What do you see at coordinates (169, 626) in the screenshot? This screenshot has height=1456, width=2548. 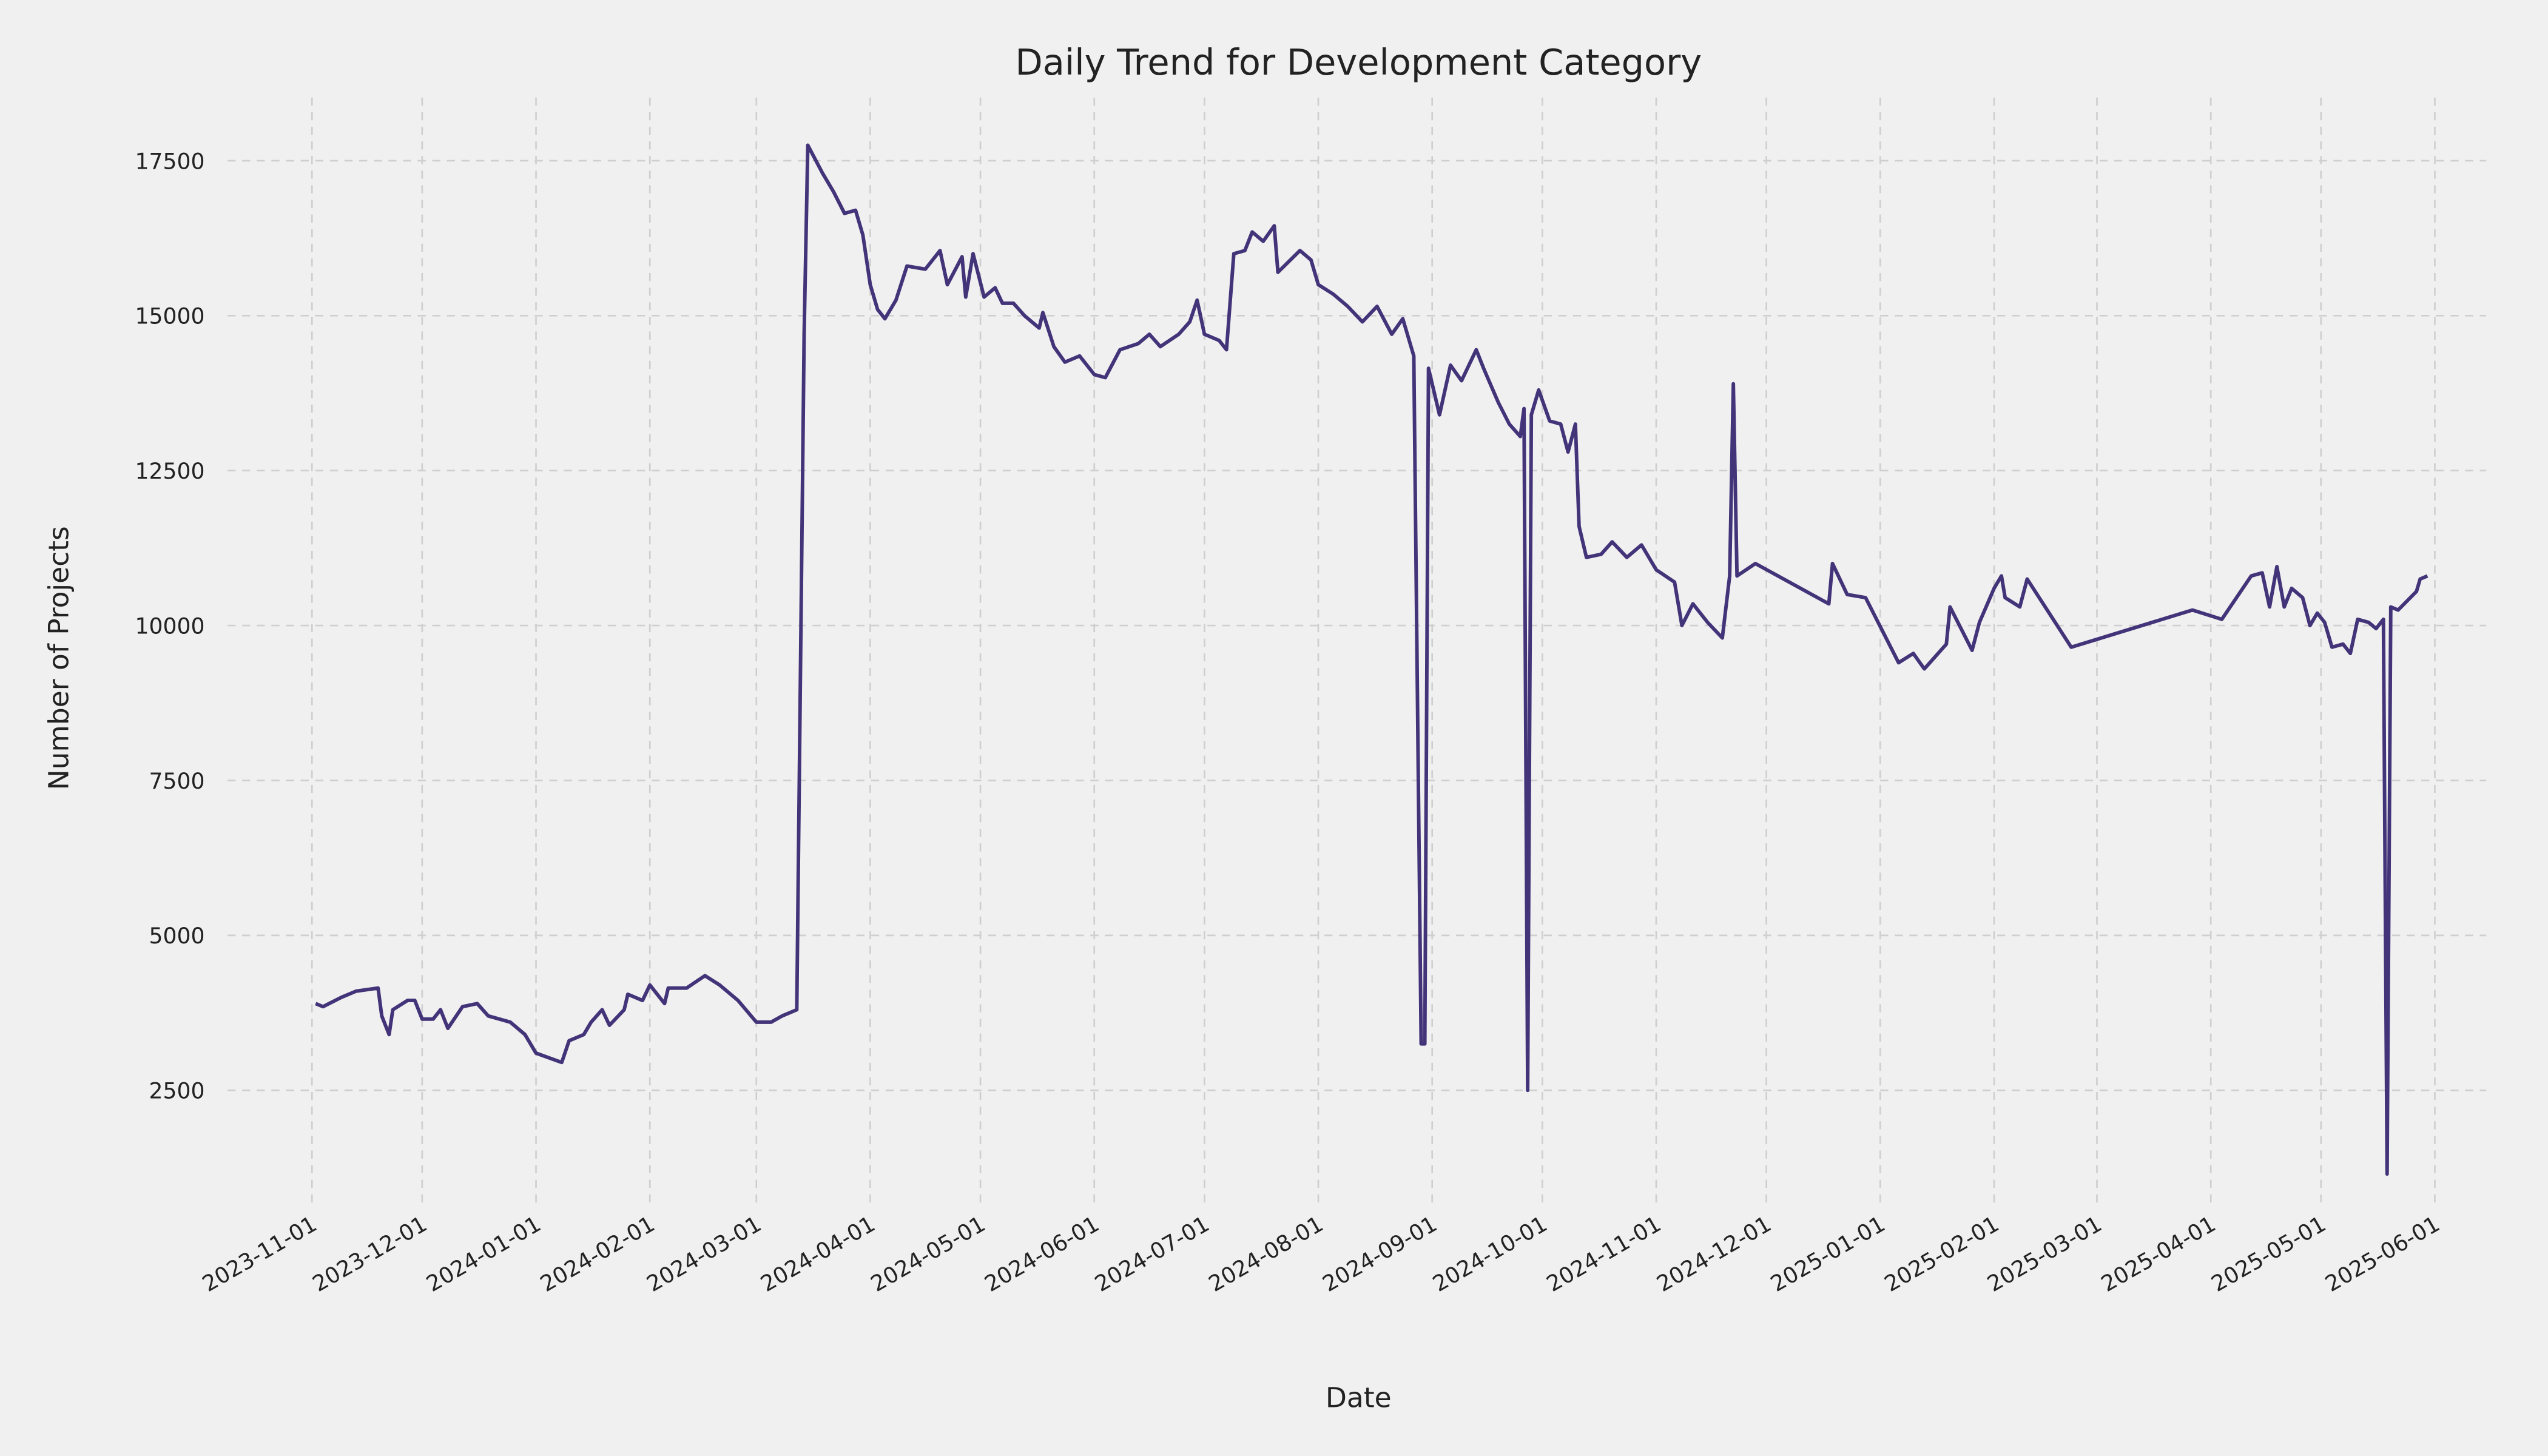 I see `y-tick-label: 10000` at bounding box center [169, 626].